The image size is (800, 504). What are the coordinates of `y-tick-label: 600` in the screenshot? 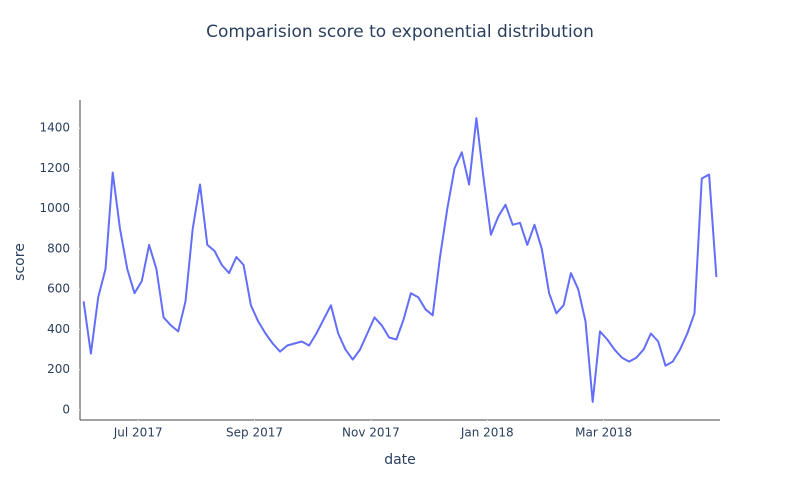 It's located at (58, 289).